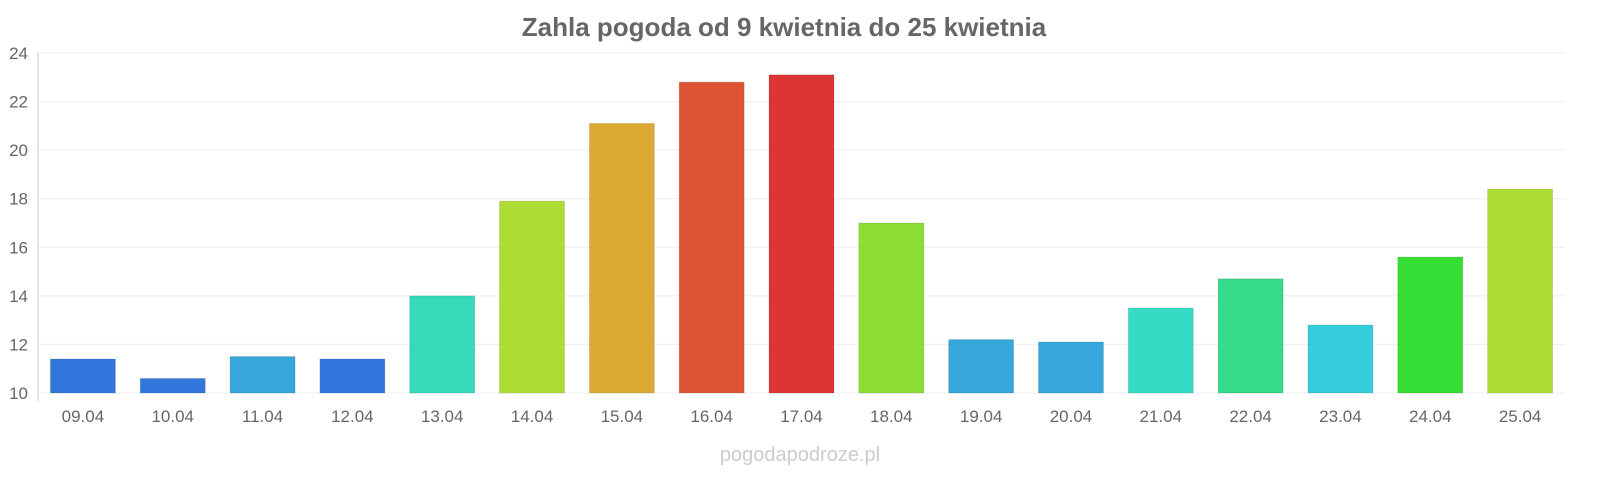 The height and width of the screenshot is (485, 1600). I want to click on bar-09.04, so click(82, 376).